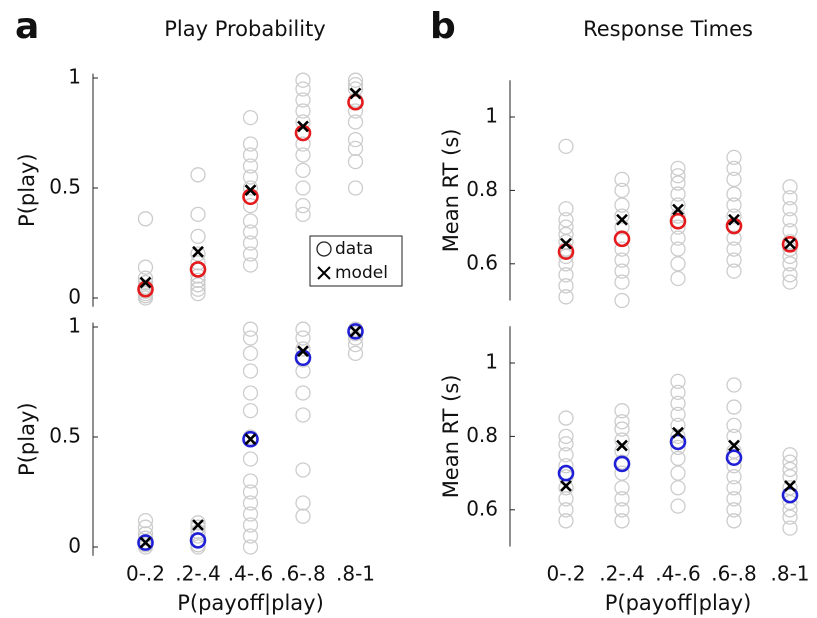 The height and width of the screenshot is (618, 817). What do you see at coordinates (27, 439) in the screenshot?
I see `y-axis-label: P(play)` at bounding box center [27, 439].